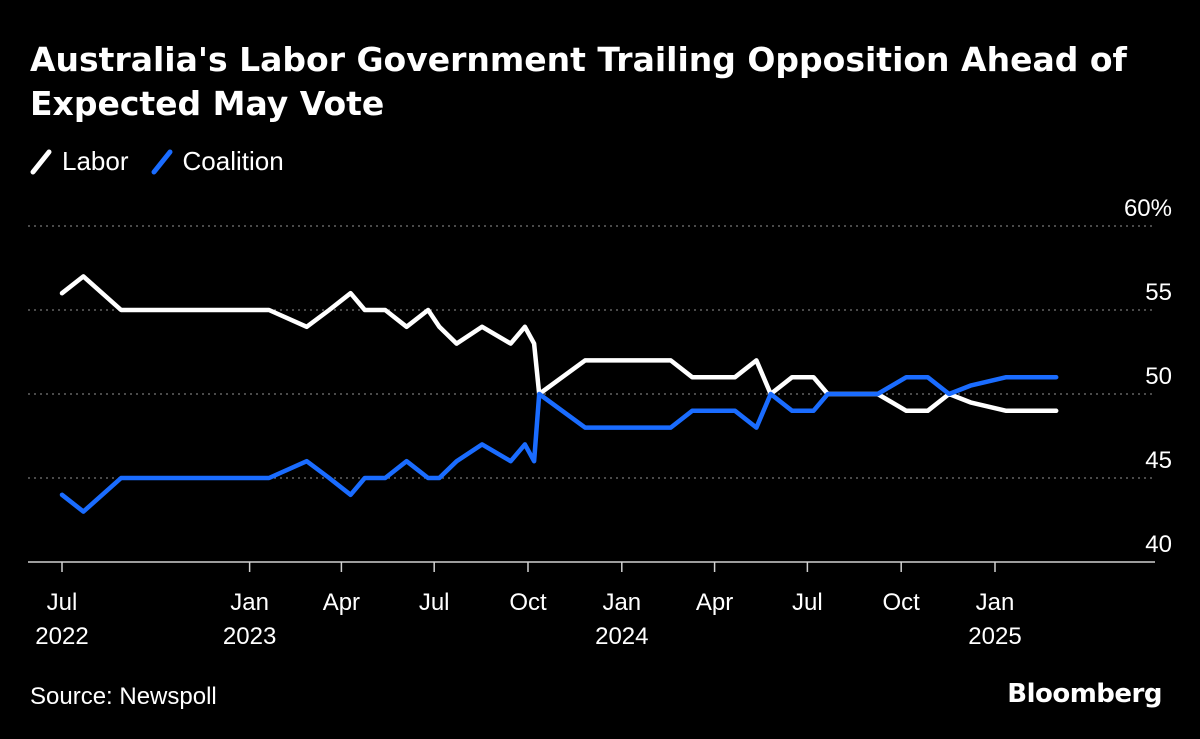  Describe the element at coordinates (233, 161) in the screenshot. I see `legend-label-coalition: Coalition` at that location.